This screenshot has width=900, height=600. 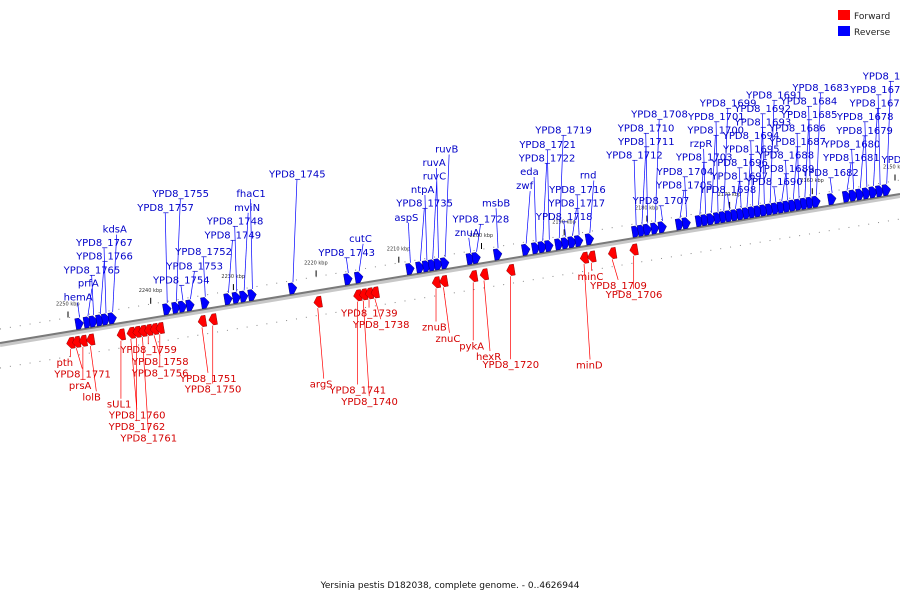 I want to click on gene-label: YPD8_1765, so click(x=92, y=270).